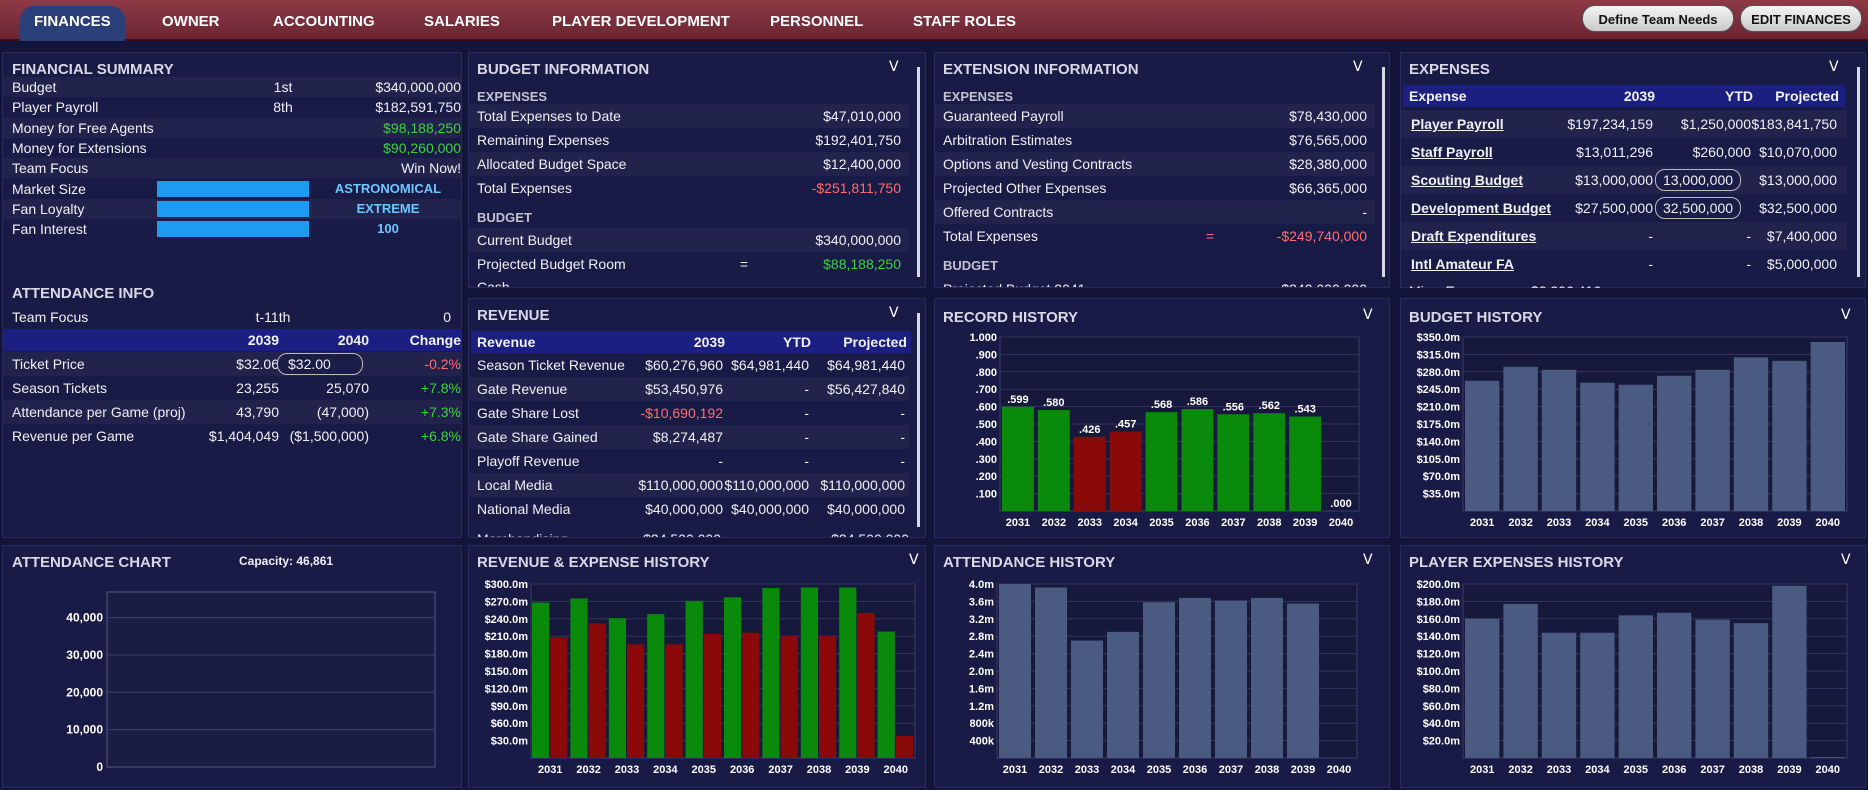  Describe the element at coordinates (1801, 18) in the screenshot. I see `edit-finances-button: EDIT FINANCES` at that location.